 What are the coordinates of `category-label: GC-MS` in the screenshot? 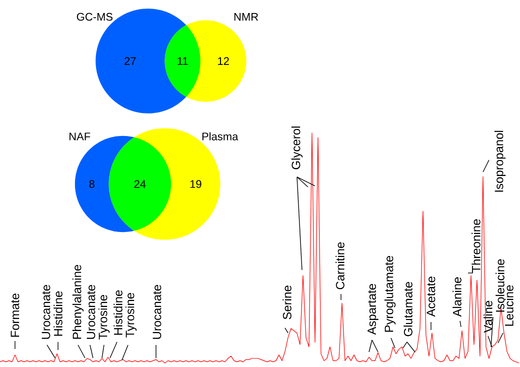 It's located at (94, 16).